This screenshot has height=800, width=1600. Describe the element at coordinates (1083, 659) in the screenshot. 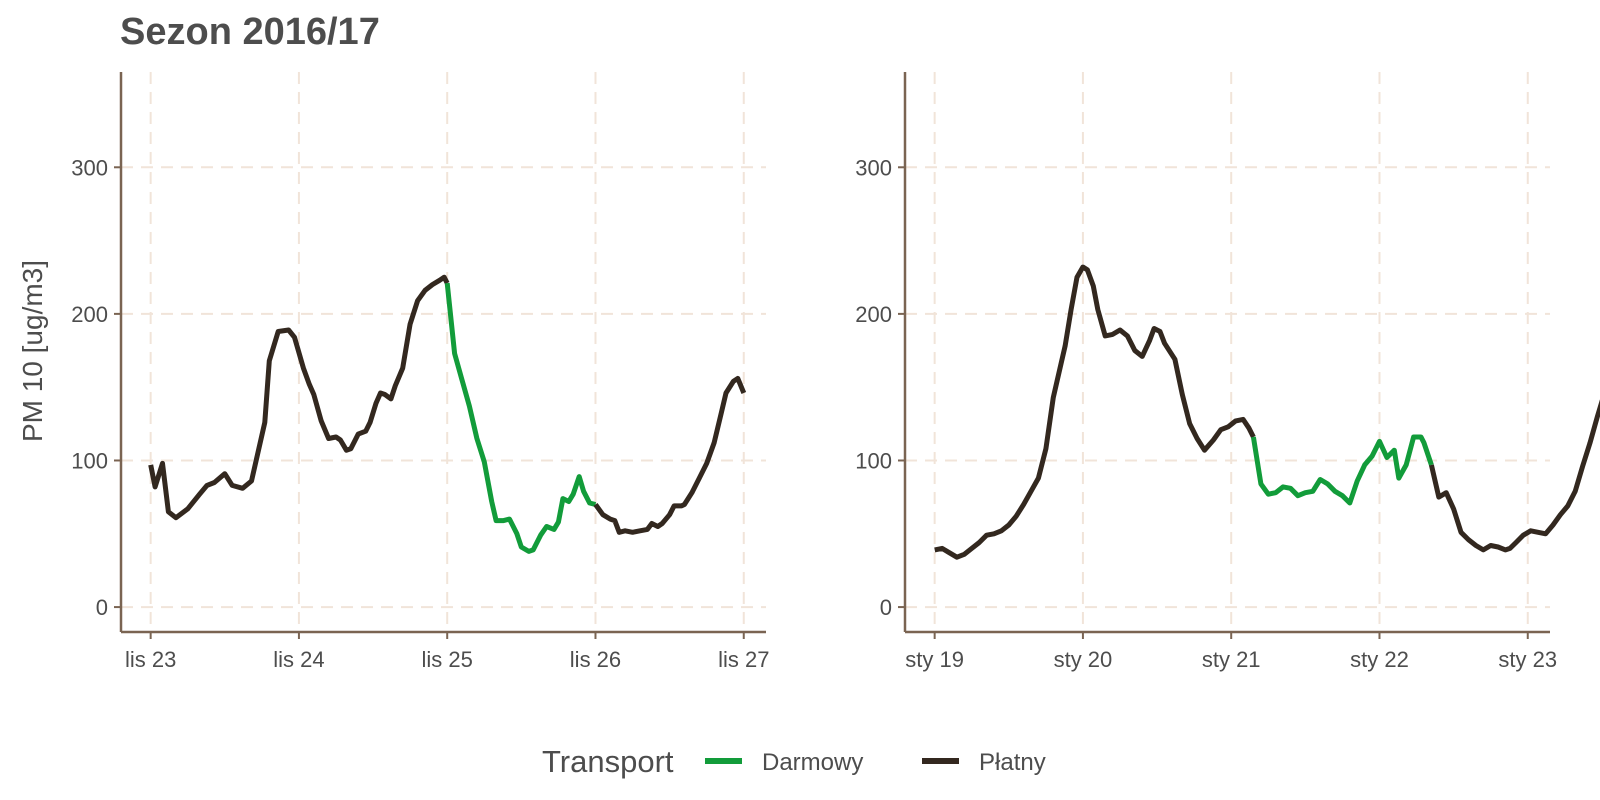

I see `x-tick-label: sty 20` at that location.